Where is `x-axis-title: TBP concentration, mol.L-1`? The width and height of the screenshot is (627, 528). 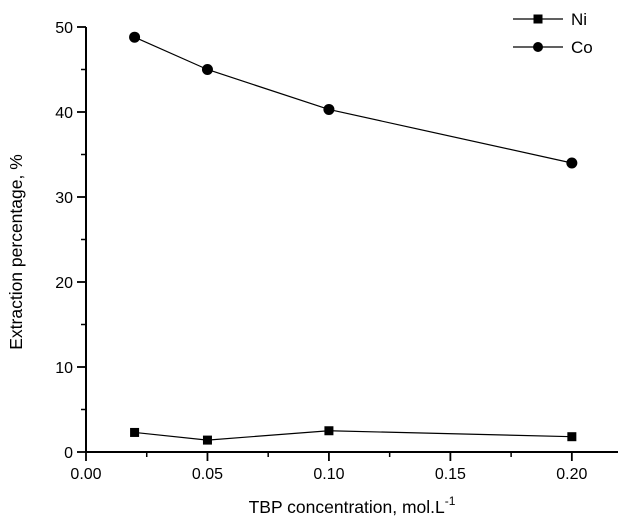 x-axis-title: TBP concentration, mol.L-1 is located at coordinates (352, 505).